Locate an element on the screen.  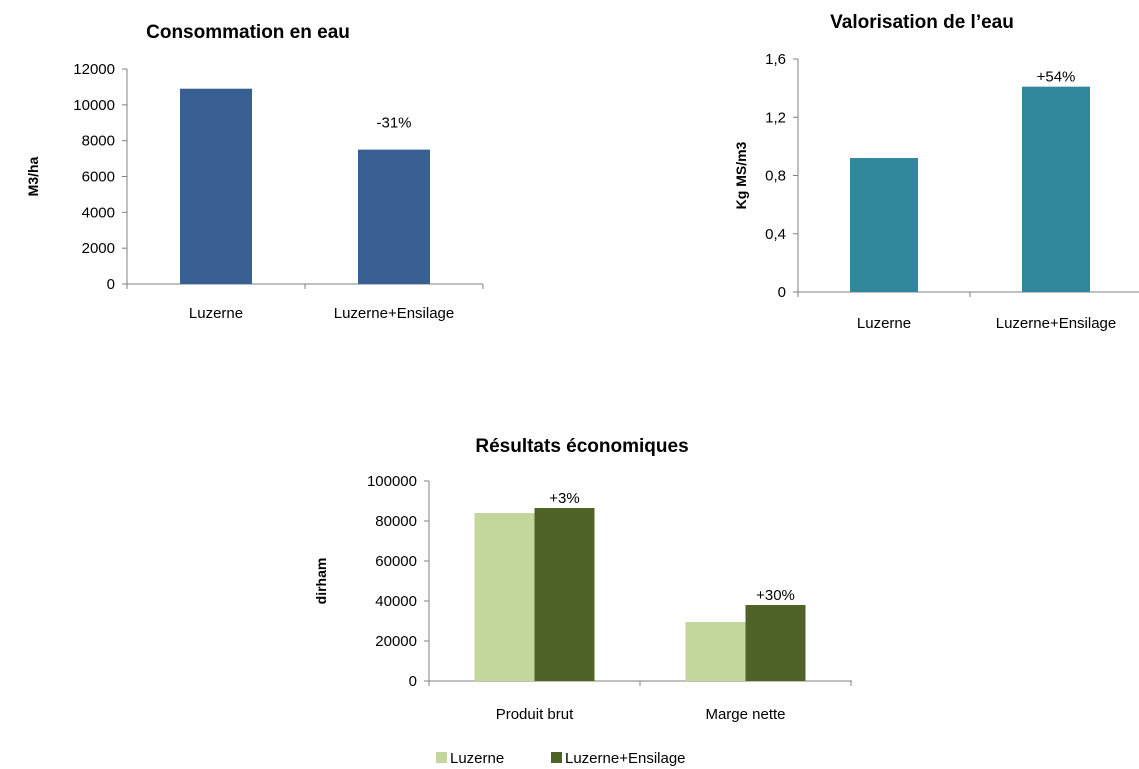
x-tick-label: Produit brut is located at coordinates (535, 714).